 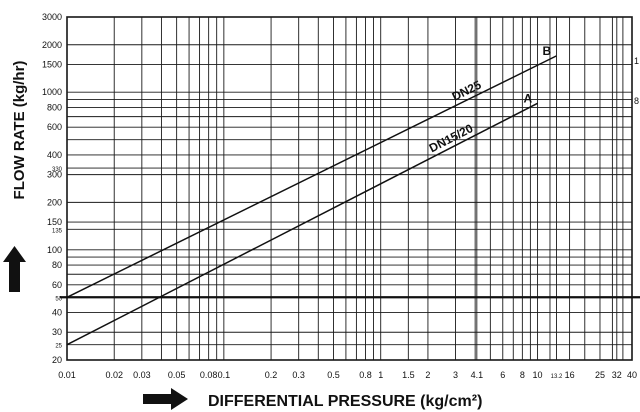 I want to click on y-tick-label: 60, so click(x=57, y=285).